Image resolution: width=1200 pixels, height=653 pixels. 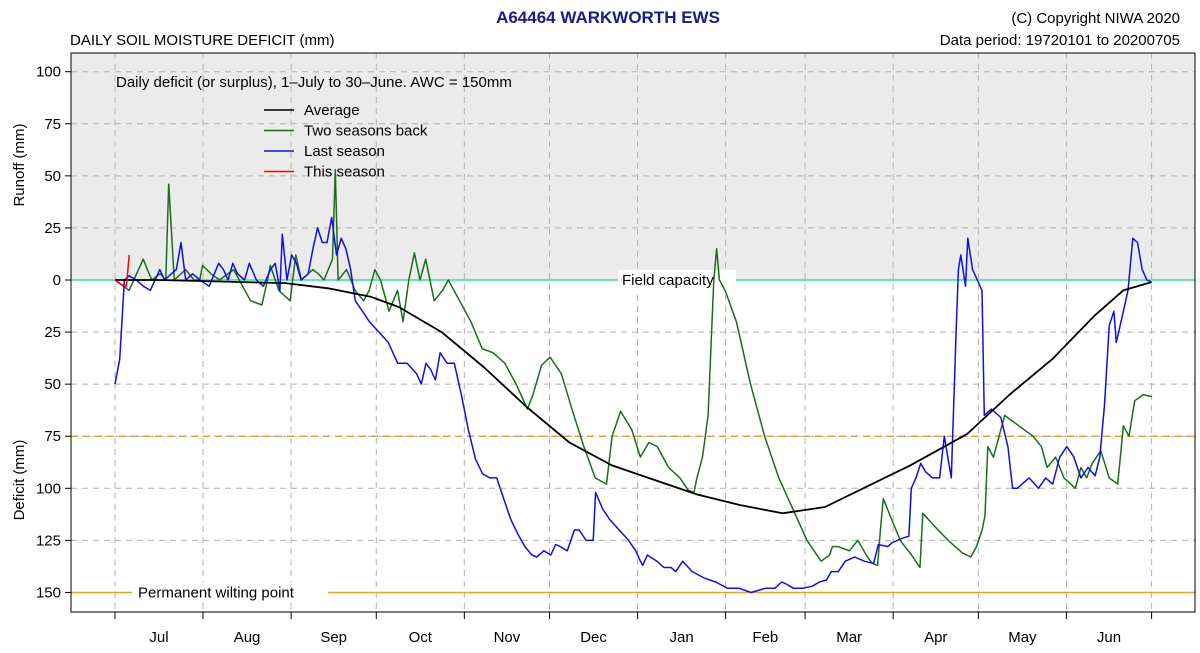 I want to click on x-tick-label: Nov, so click(x=507, y=637).